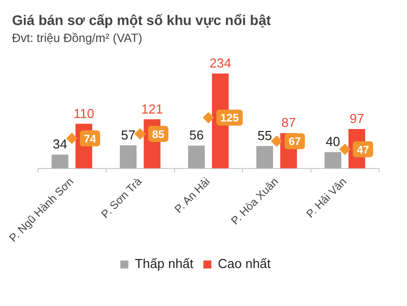  I want to click on x-tick-label: P. An Hải, so click(192, 196).